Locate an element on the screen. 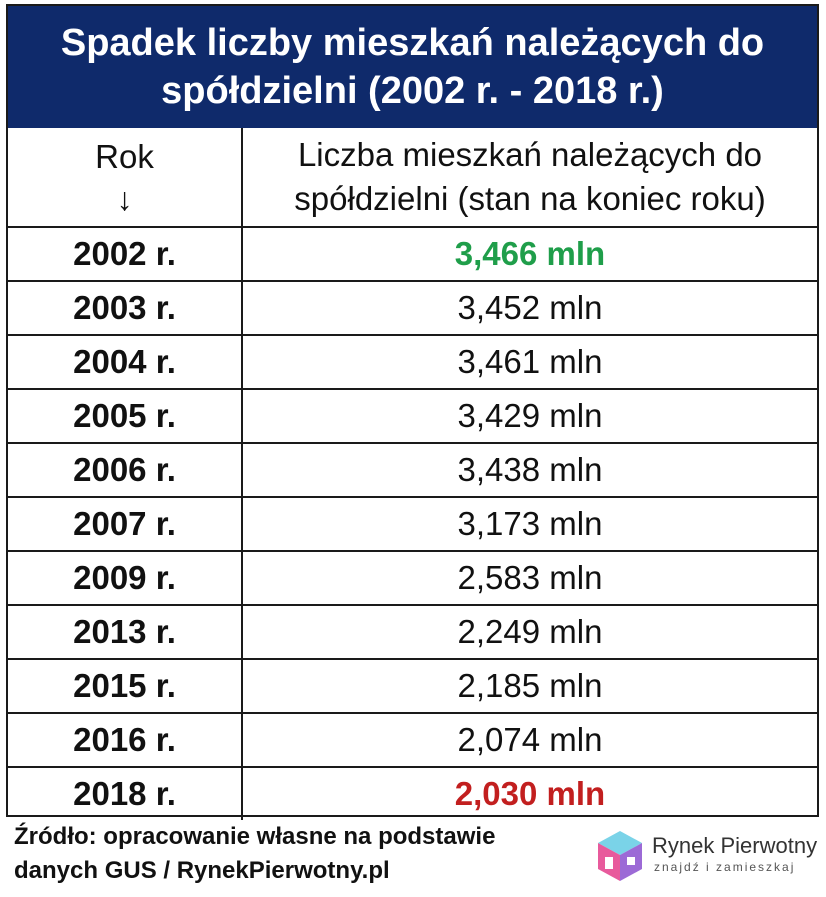 This screenshot has height=897, width=826. table-row: 2009 r. 2,583 mln is located at coordinates (412, 578).